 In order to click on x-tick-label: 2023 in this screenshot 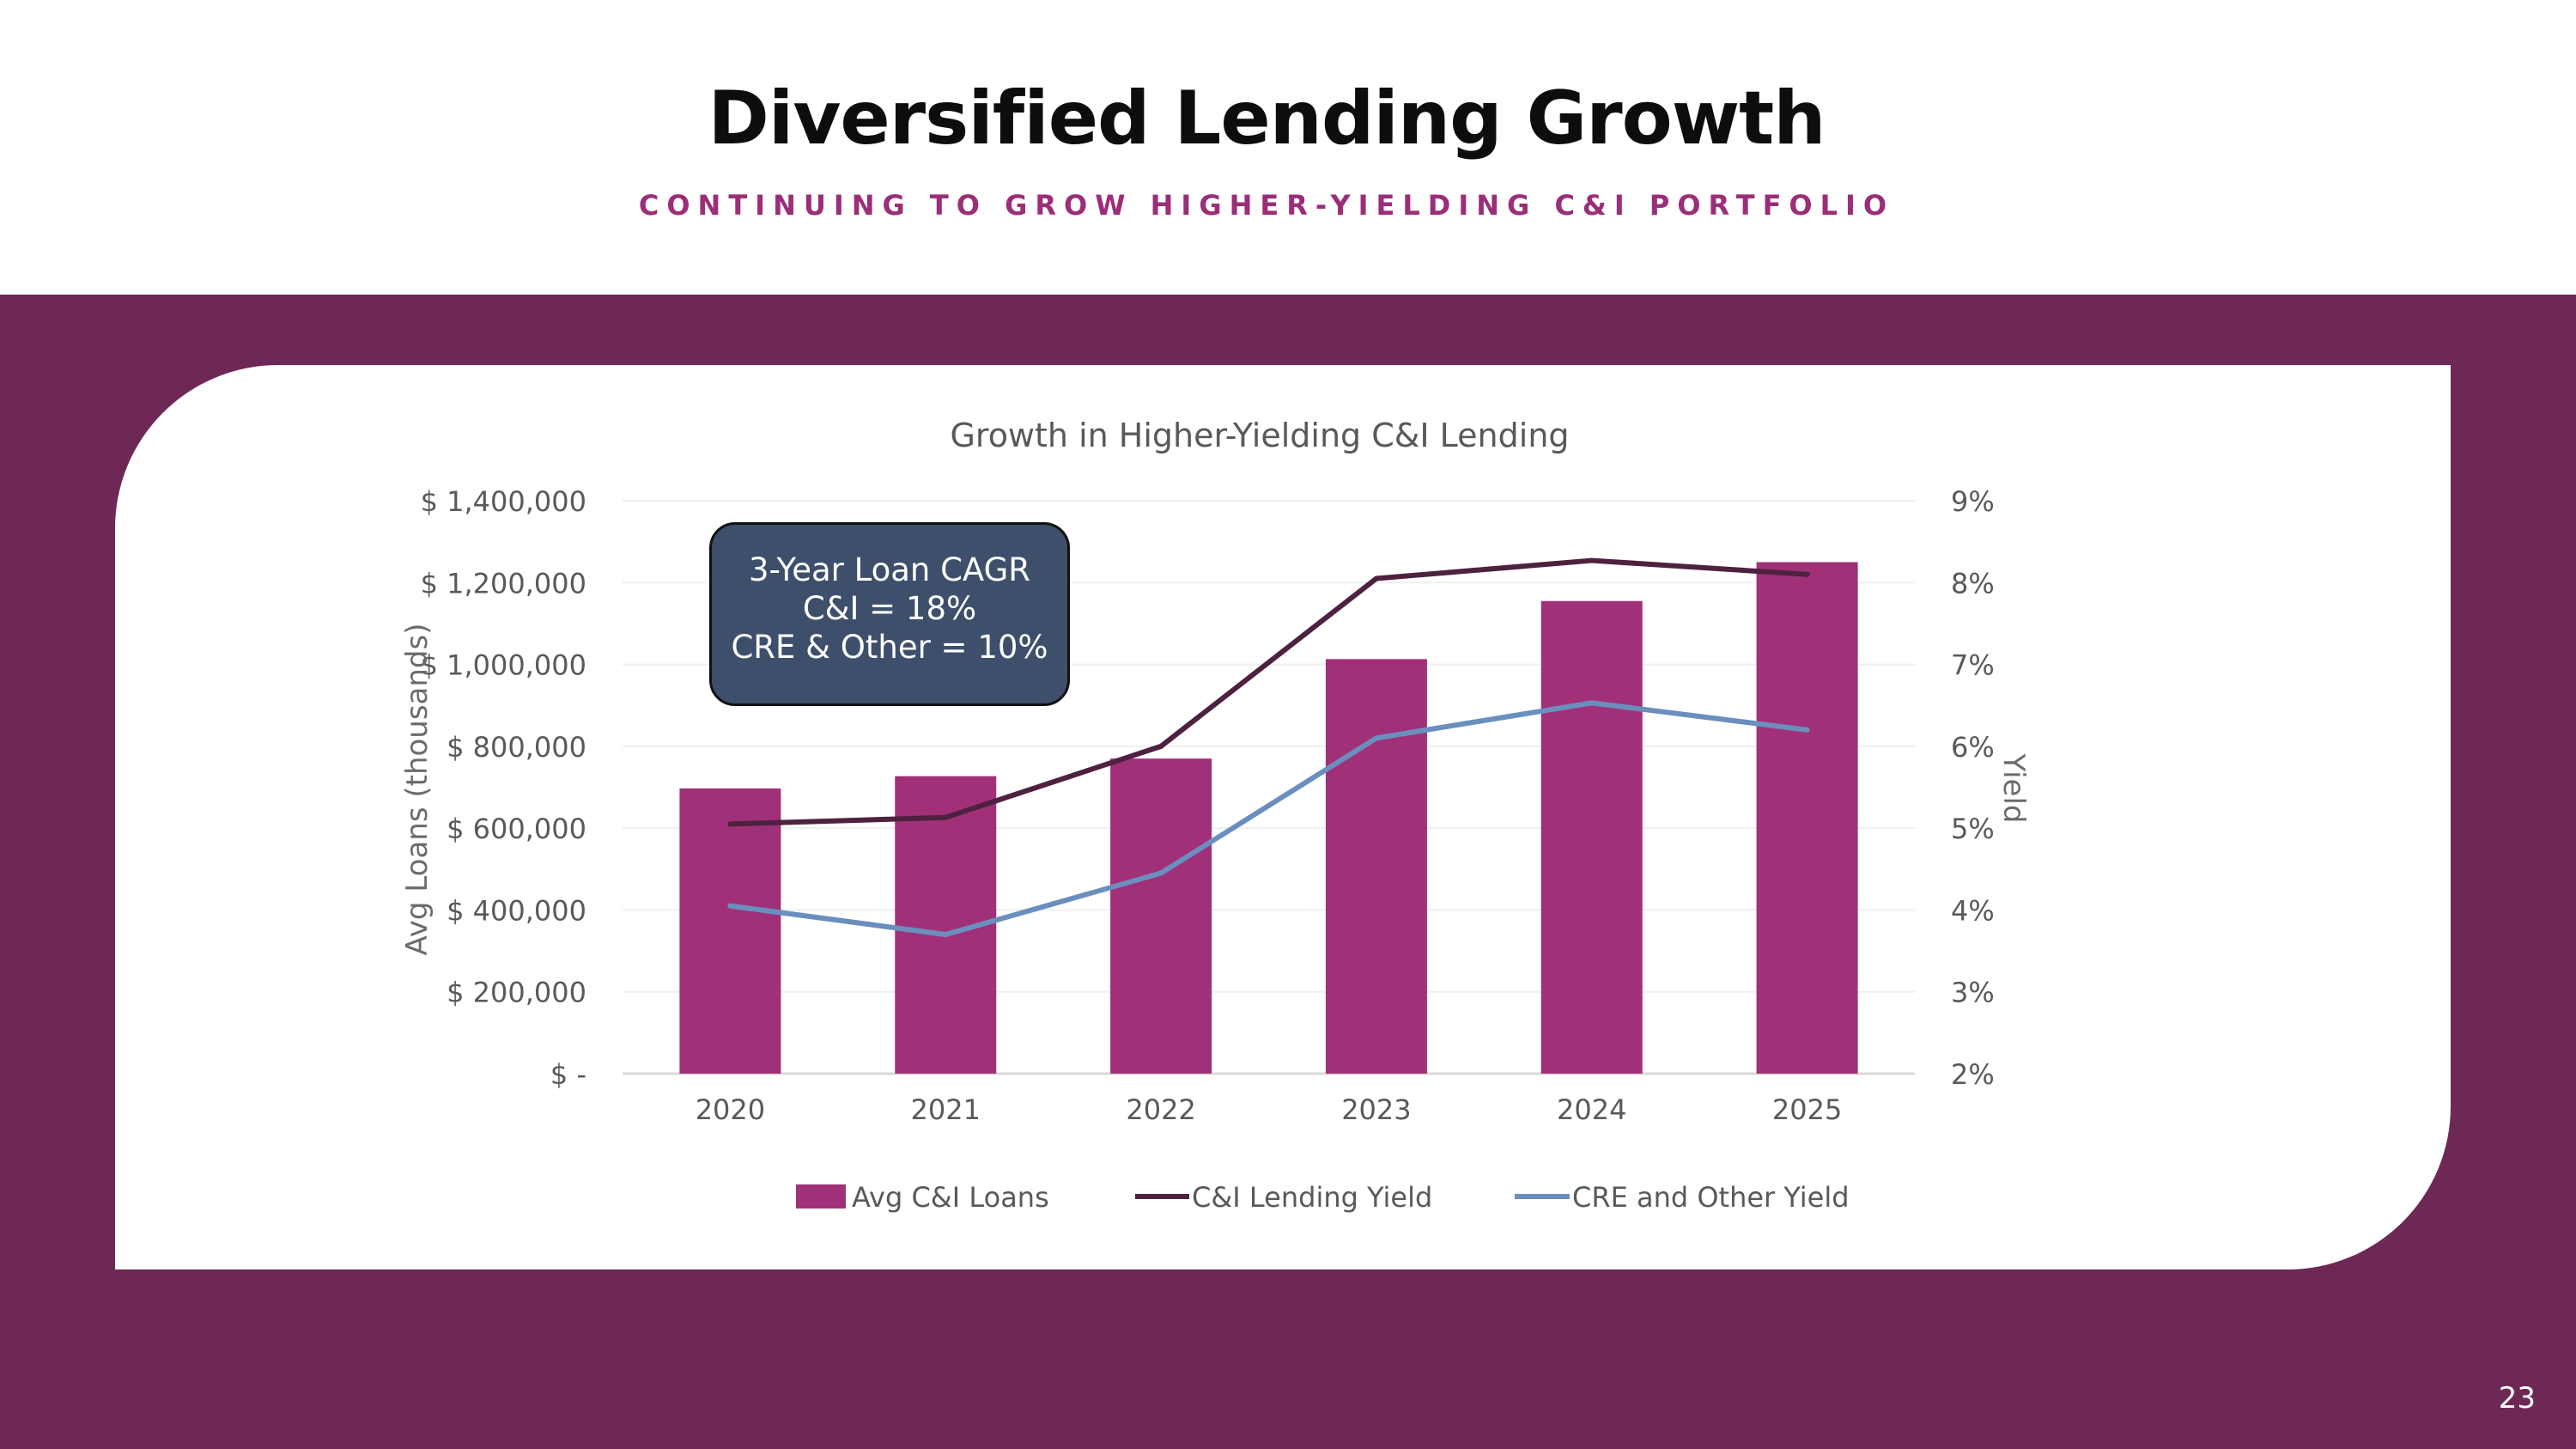, I will do `click(1376, 1109)`.